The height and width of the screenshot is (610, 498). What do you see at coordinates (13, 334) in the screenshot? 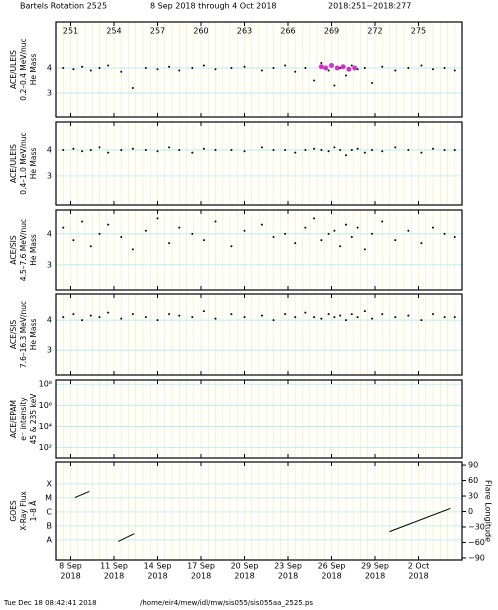
I see `y-axis-label: ACE/SIS` at bounding box center [13, 334].